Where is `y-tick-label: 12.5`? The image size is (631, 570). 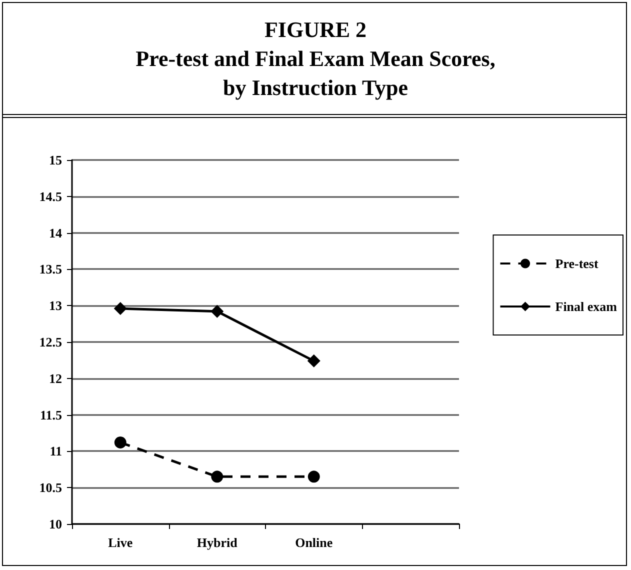 y-tick-label: 12.5 is located at coordinates (50, 342).